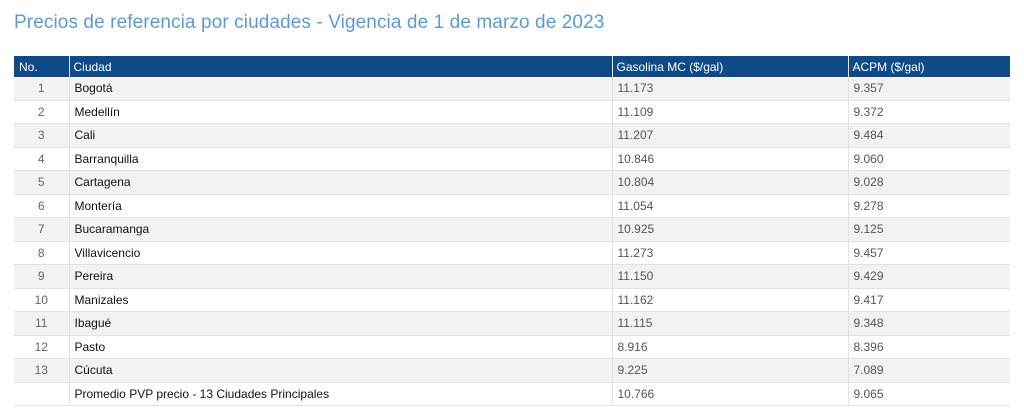  I want to click on cell-city: Cúcuta, so click(341, 370).